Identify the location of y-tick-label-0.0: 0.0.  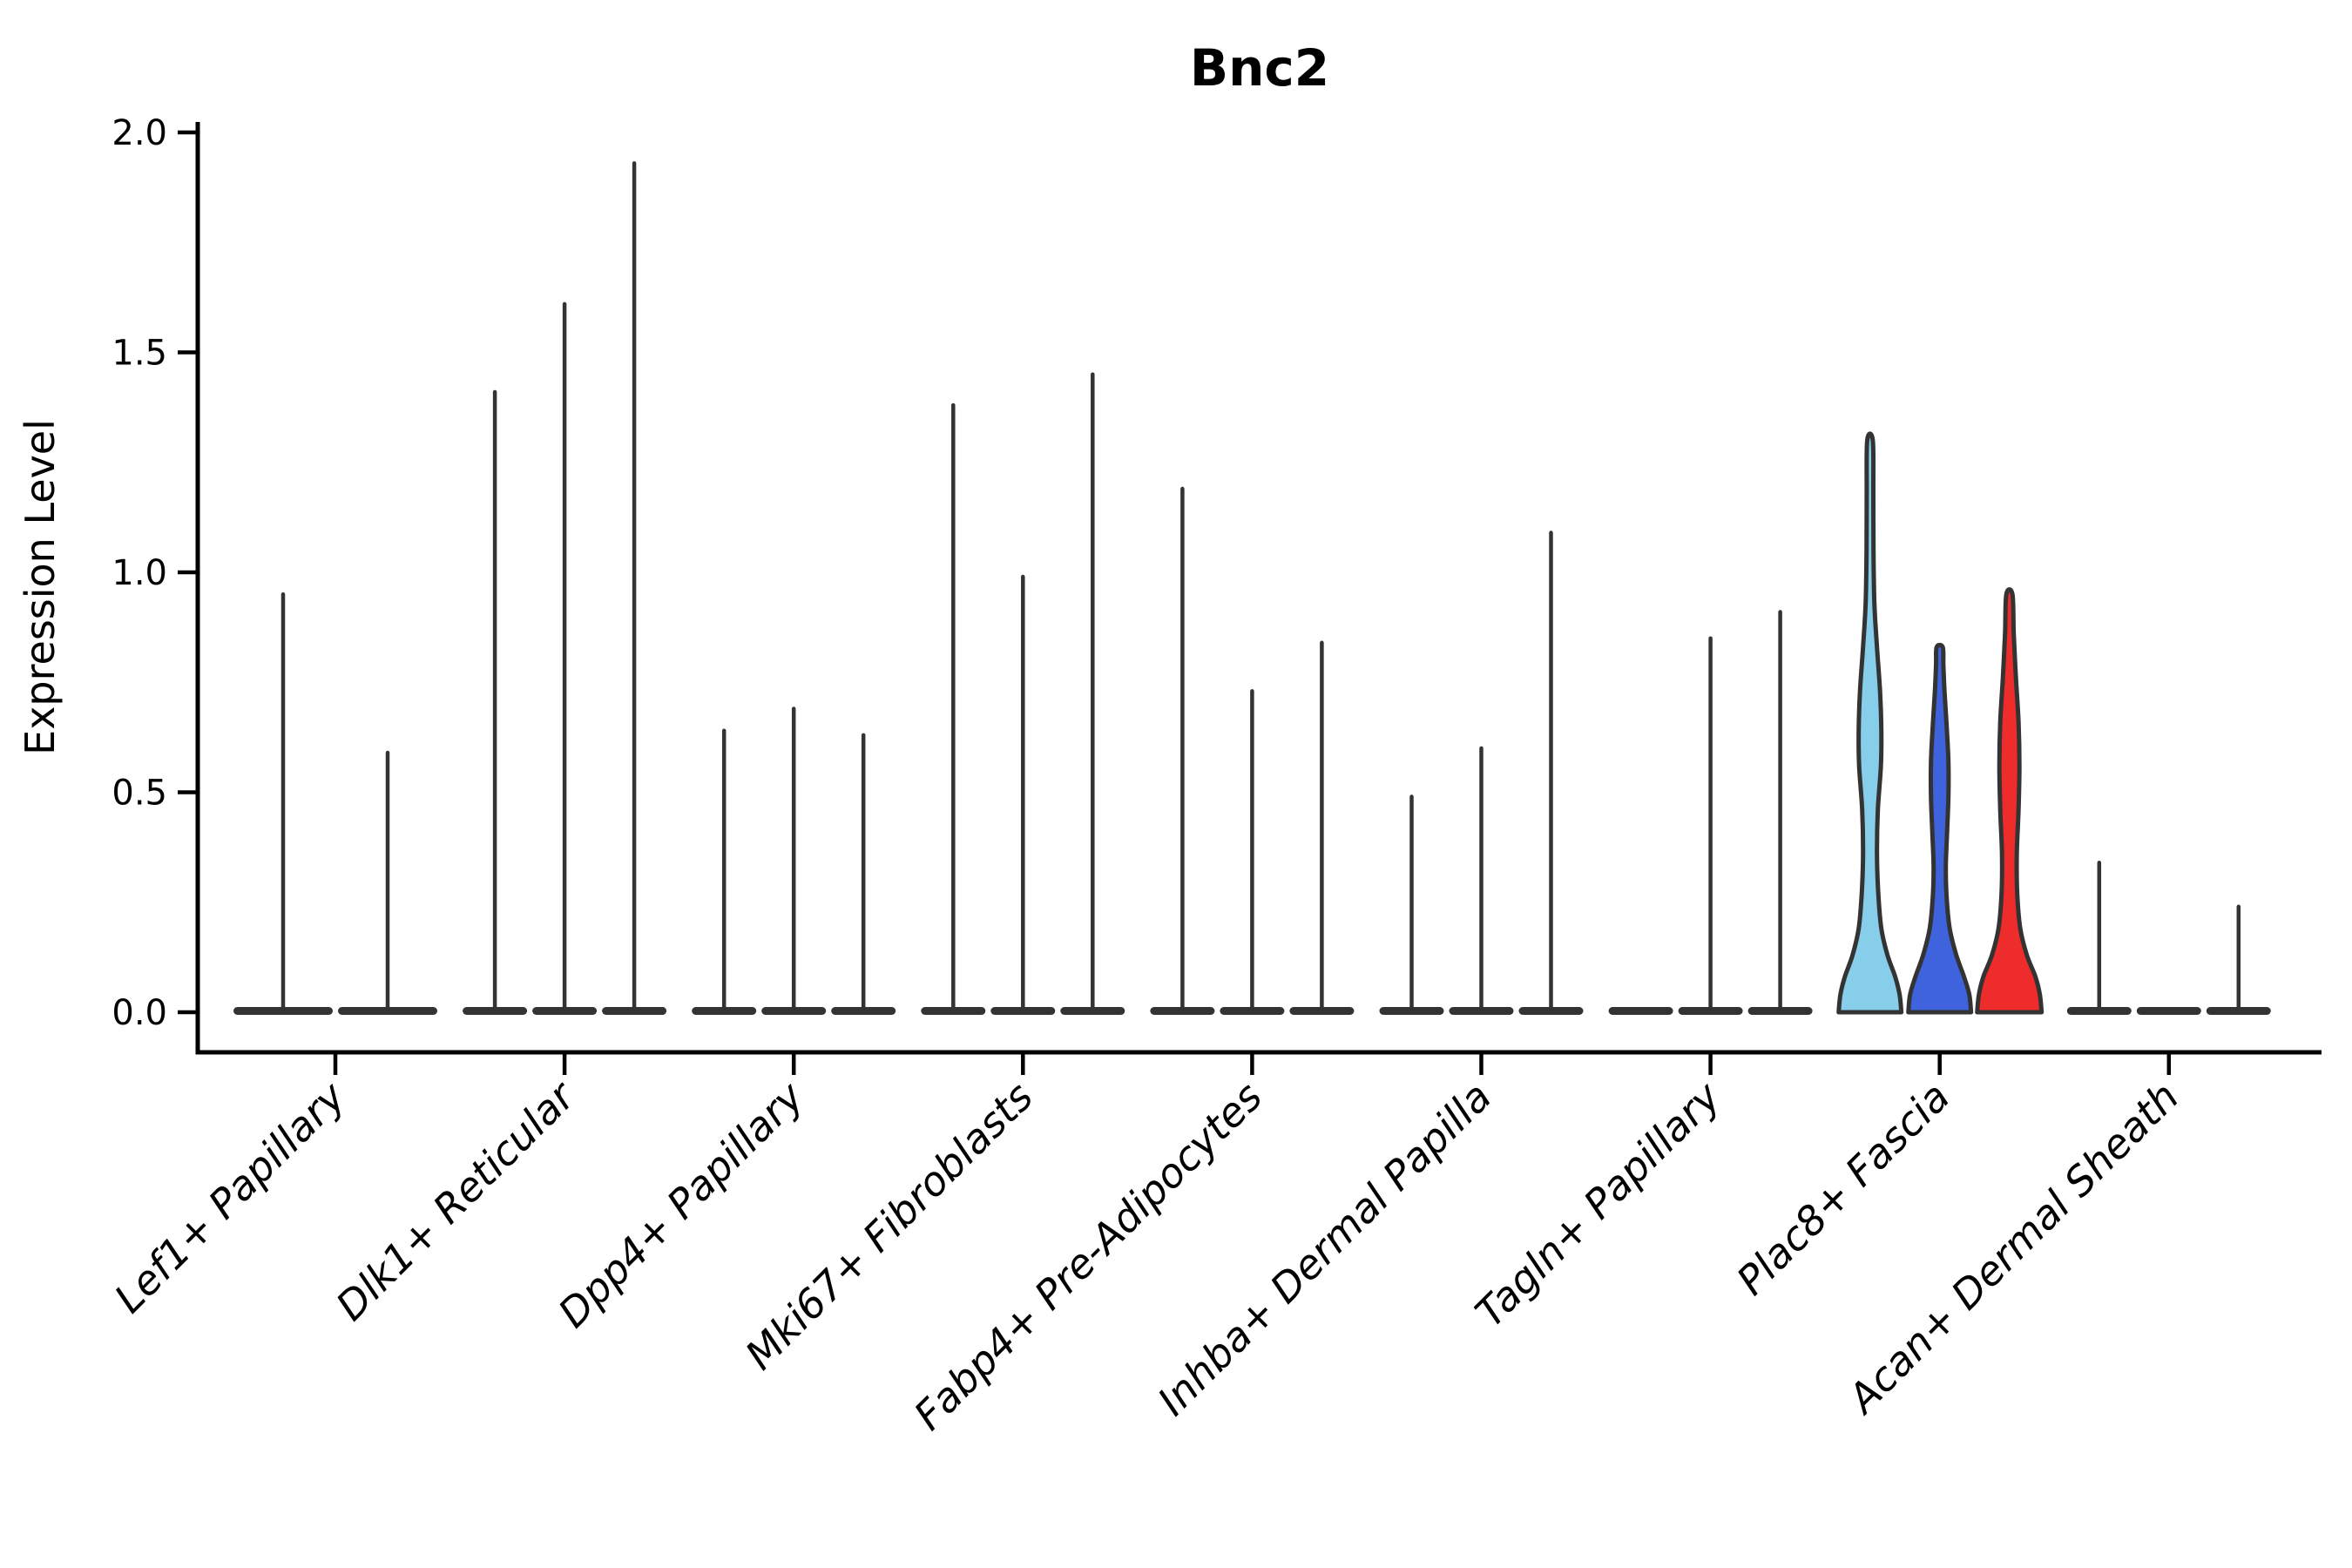
(139, 1013).